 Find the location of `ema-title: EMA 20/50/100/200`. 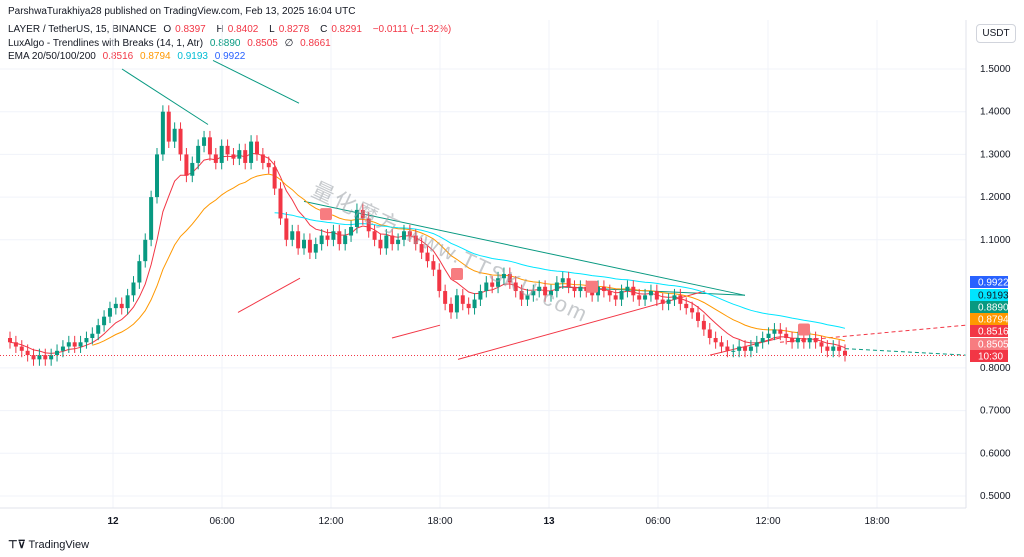

ema-title: EMA 20/50/100/200 is located at coordinates (52, 56).